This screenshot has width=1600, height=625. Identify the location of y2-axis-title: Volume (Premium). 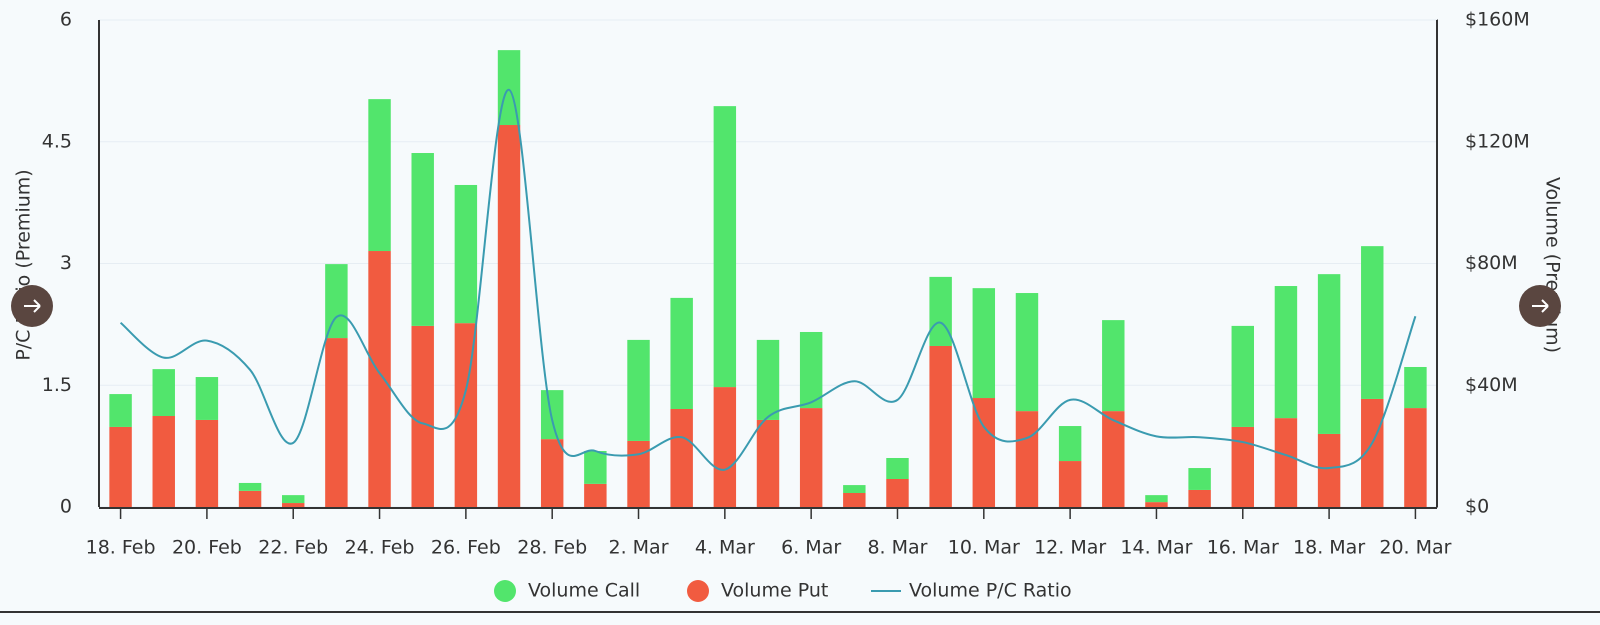
(1553, 265).